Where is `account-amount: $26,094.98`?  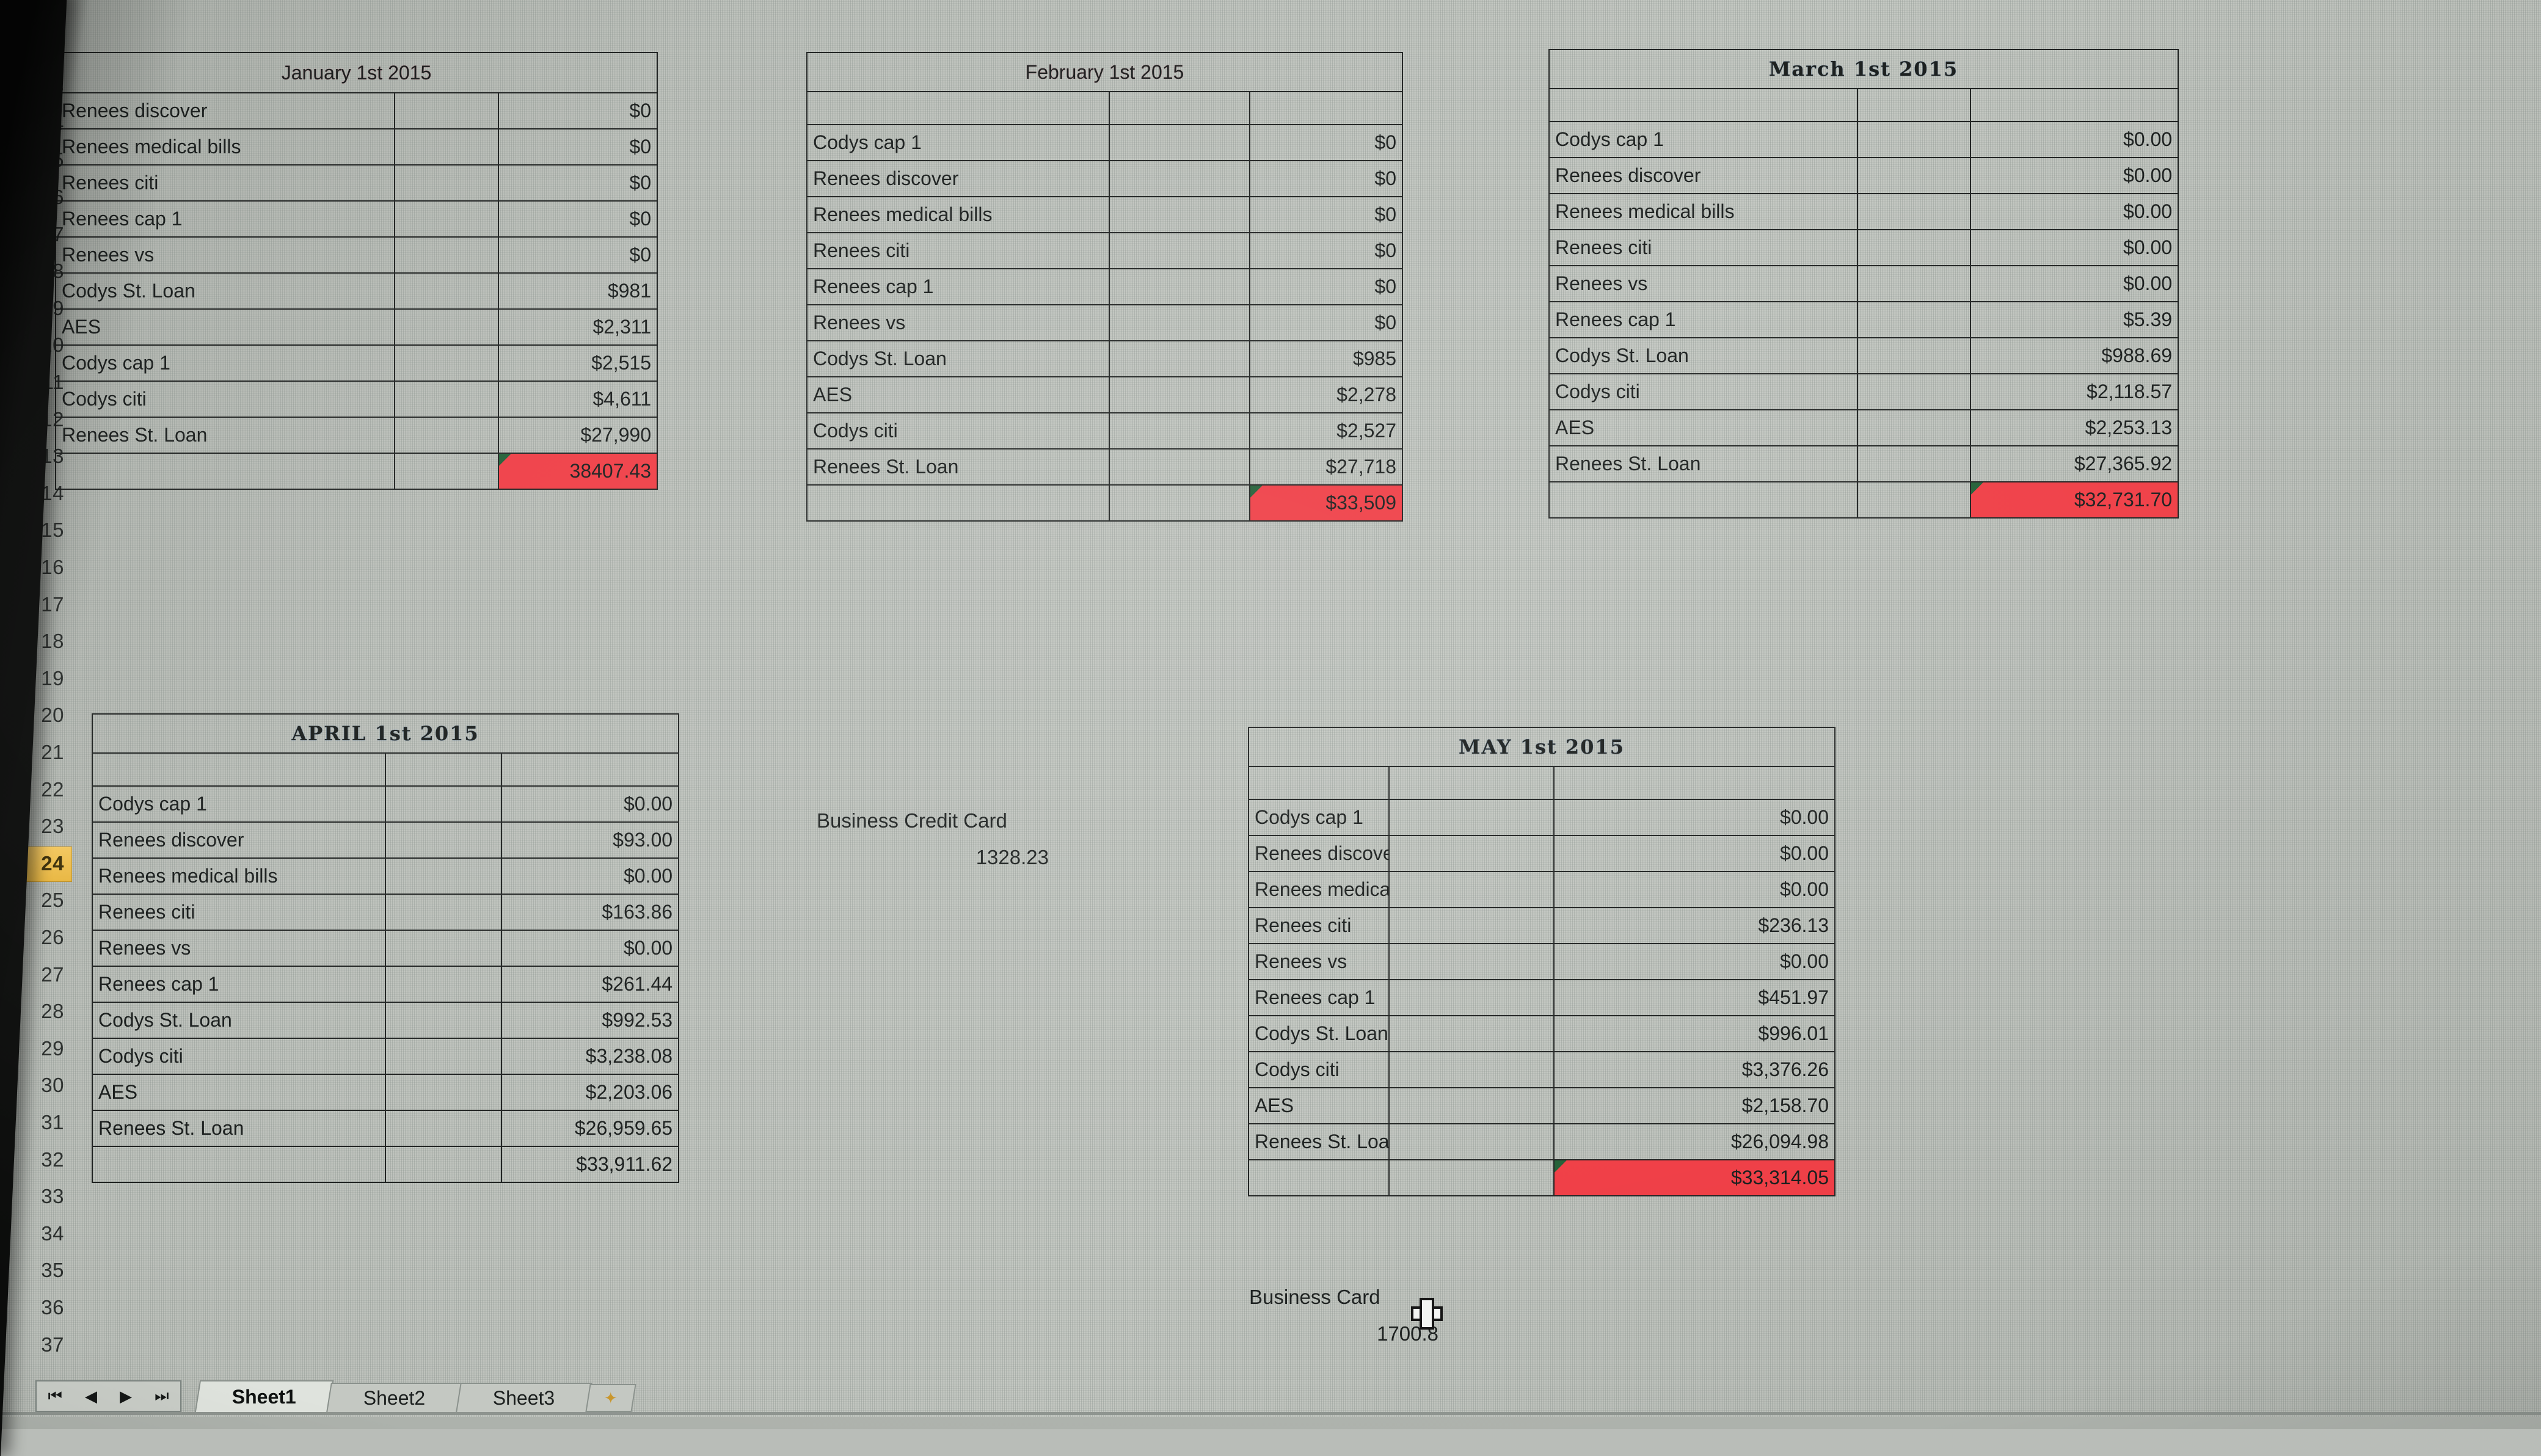 account-amount: $26,094.98 is located at coordinates (1694, 1141).